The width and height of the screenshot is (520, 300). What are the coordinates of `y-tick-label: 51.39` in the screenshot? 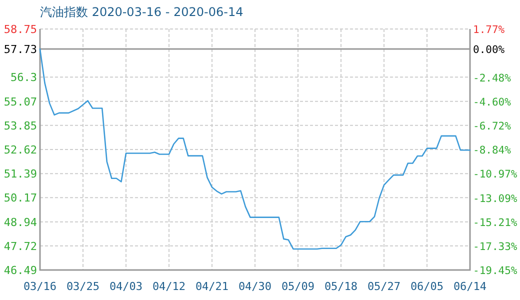 It's located at (20, 174).